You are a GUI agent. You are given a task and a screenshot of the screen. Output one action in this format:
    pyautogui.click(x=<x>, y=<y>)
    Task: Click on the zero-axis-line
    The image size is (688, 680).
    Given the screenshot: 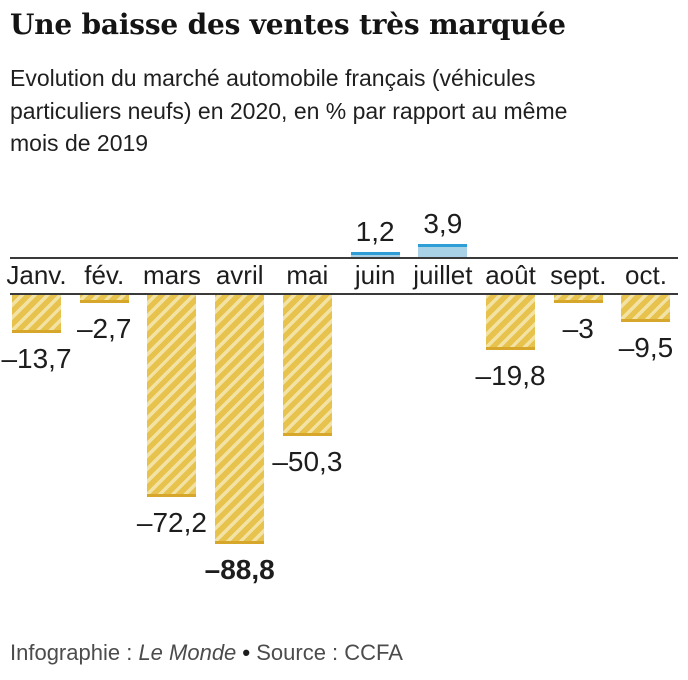 What is the action you would take?
    pyautogui.click(x=344, y=258)
    